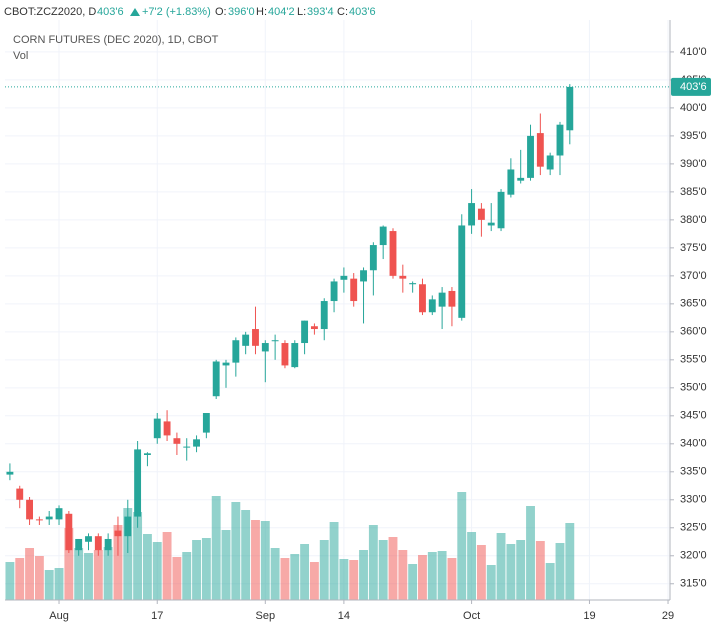  I want to click on price: 403'6, so click(110, 12).